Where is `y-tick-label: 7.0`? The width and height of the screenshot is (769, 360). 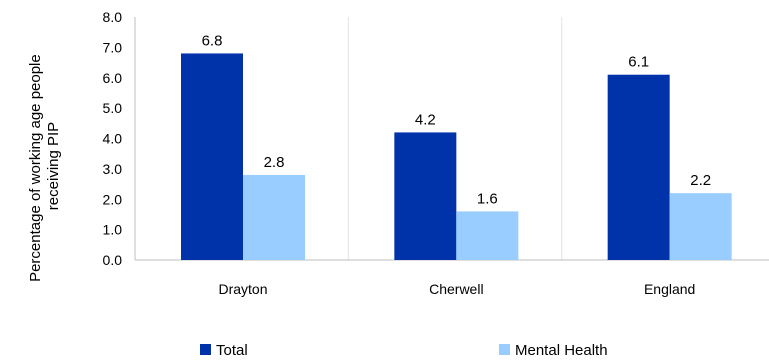 y-tick-label: 7.0 is located at coordinates (113, 47).